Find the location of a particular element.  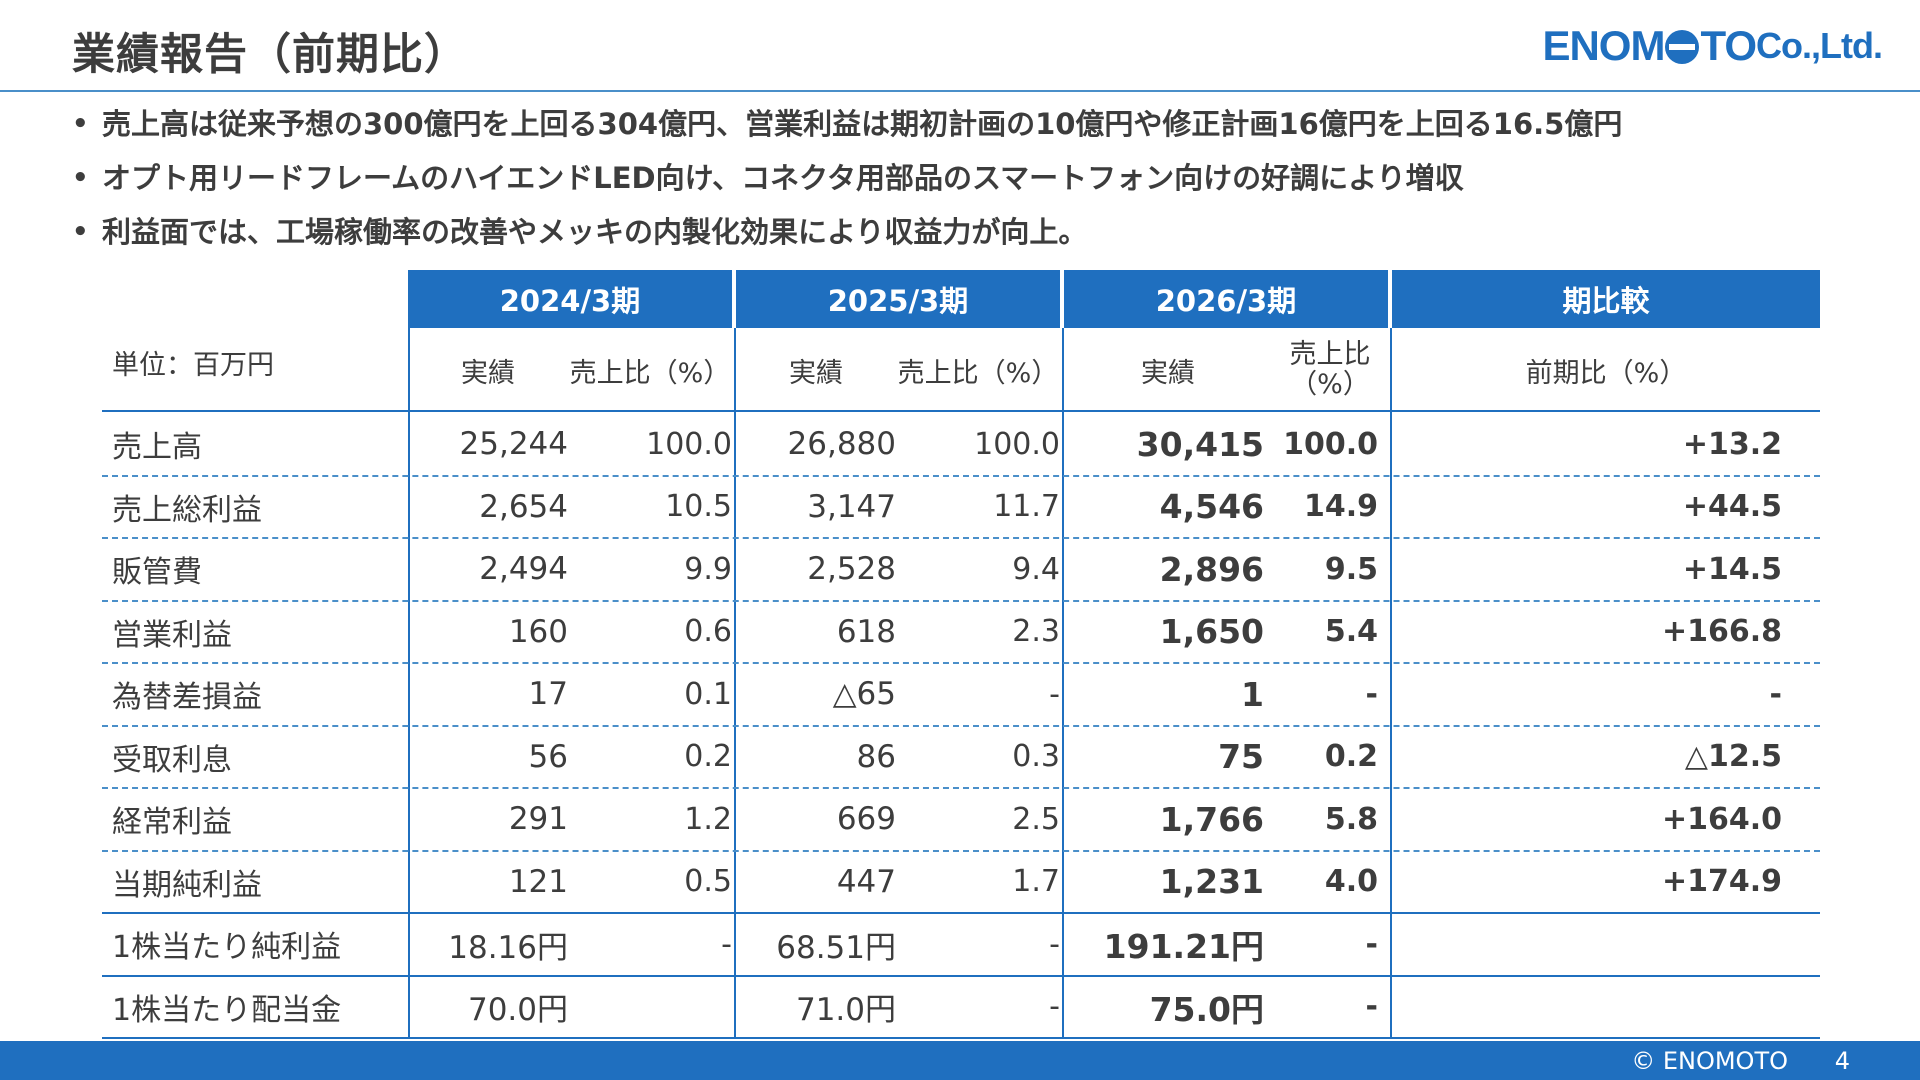

ratio-2024: 0.6 is located at coordinates (708, 632).